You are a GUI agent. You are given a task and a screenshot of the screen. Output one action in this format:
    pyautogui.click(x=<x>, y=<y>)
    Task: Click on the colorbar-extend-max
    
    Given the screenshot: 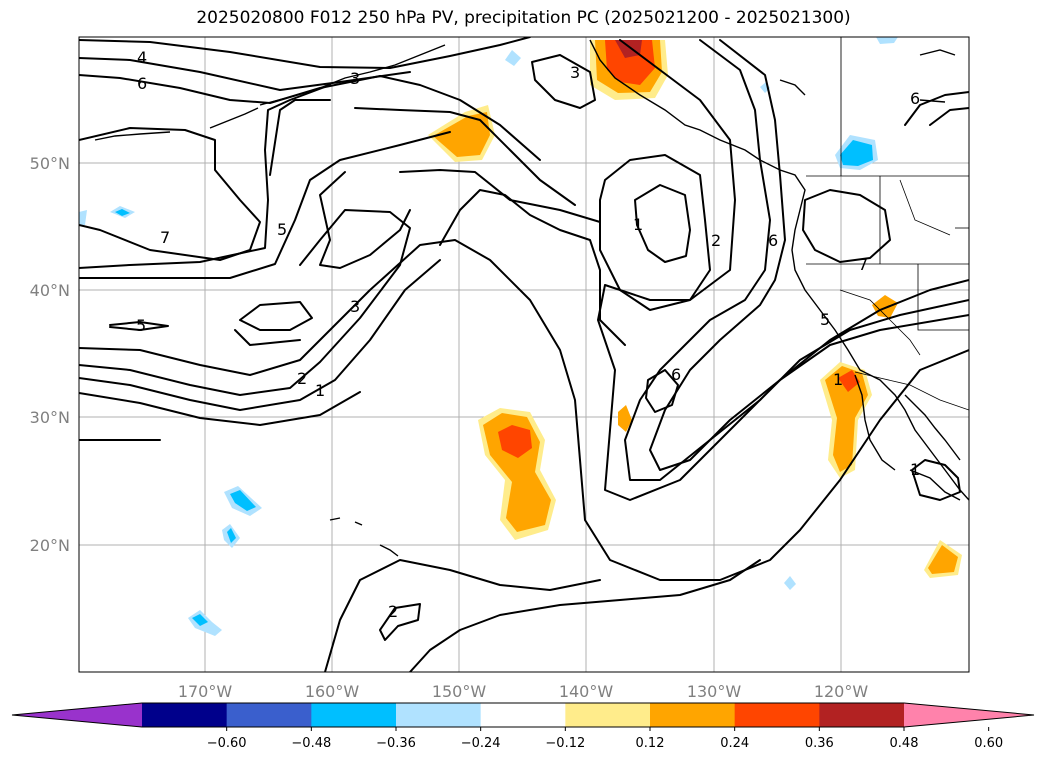 What is the action you would take?
    pyautogui.click(x=969, y=715)
    